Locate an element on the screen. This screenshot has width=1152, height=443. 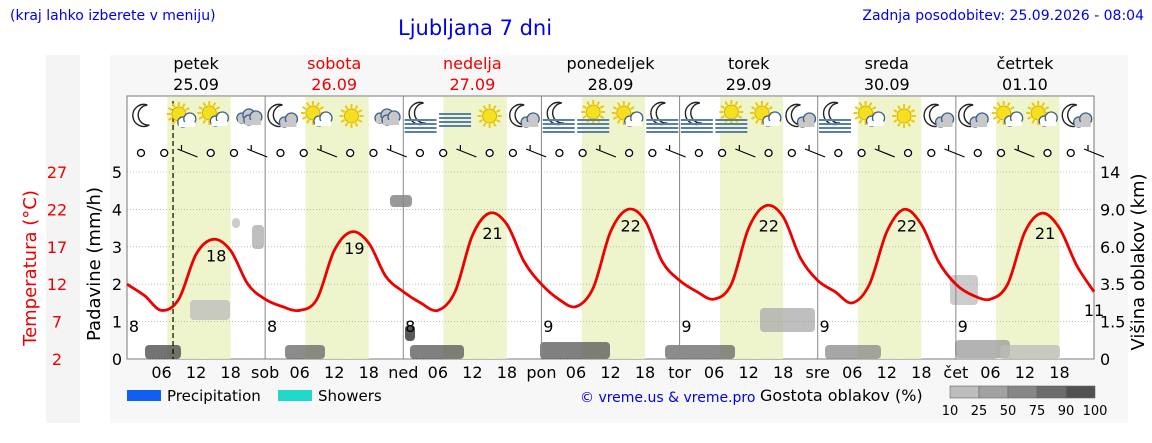
x-tick: sre is located at coordinates (818, 372).